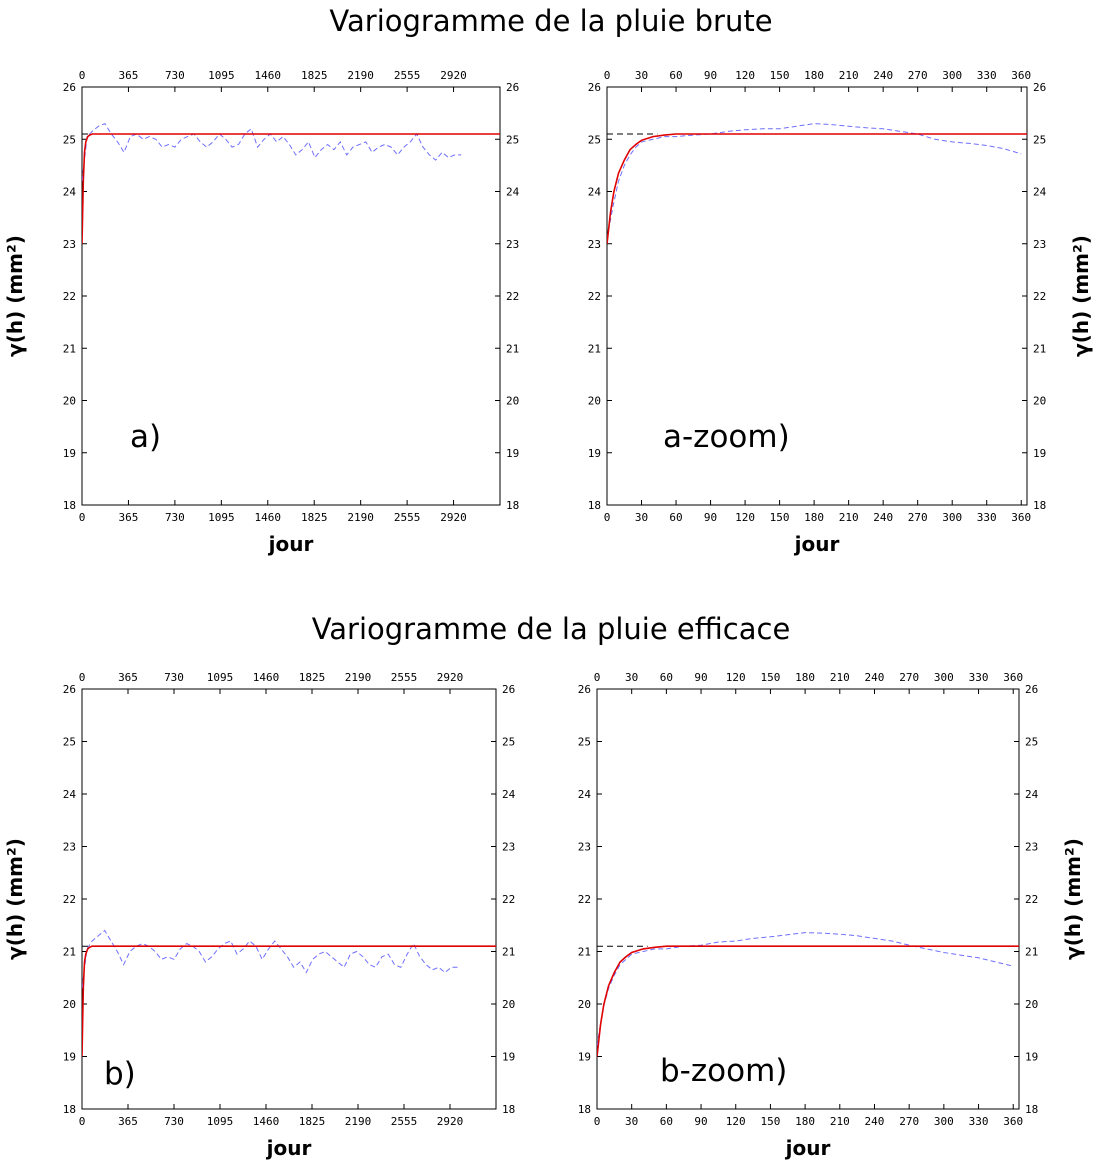 This screenshot has width=1102, height=1167. What do you see at coordinates (700, 677) in the screenshot?
I see `x-tick-label-top: 90` at bounding box center [700, 677].